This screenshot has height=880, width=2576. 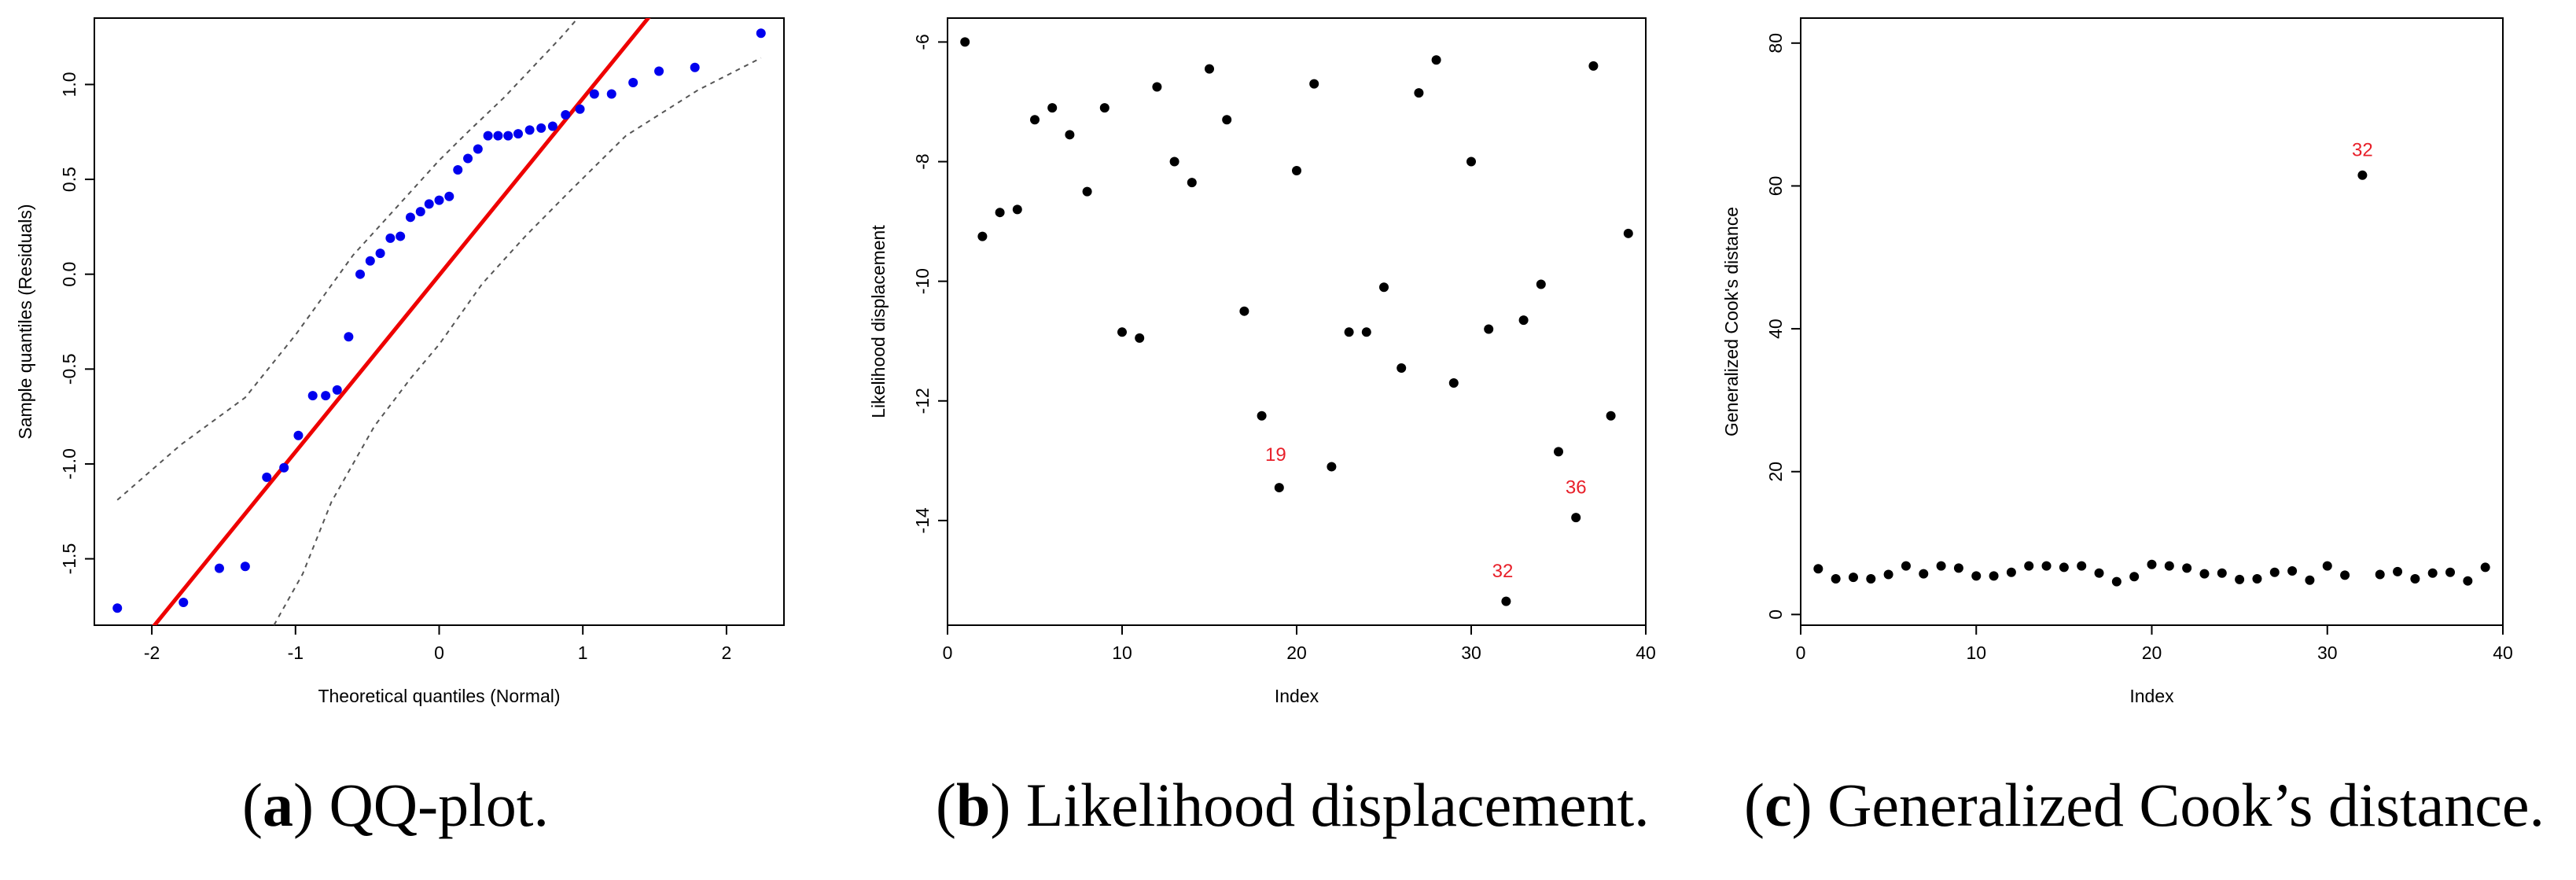 I want to click on x-tick-label: 20, so click(x=1296, y=653).